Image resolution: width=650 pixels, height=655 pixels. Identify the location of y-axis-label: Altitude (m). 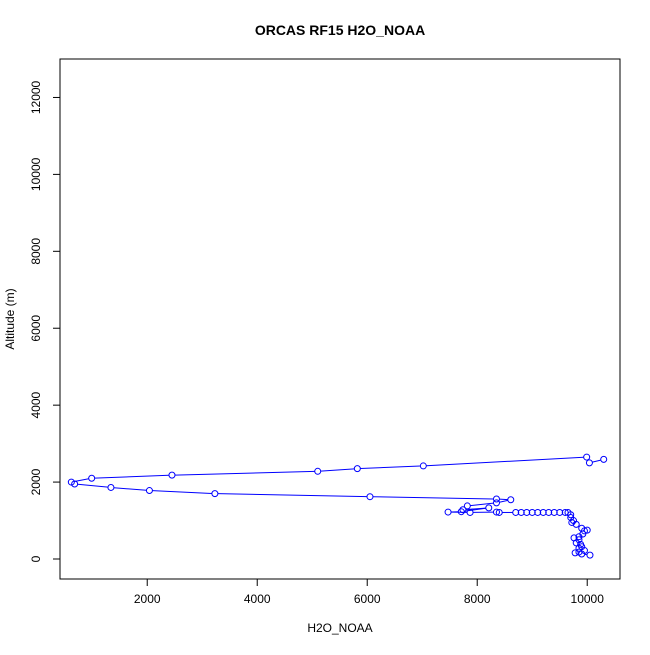
(10, 318).